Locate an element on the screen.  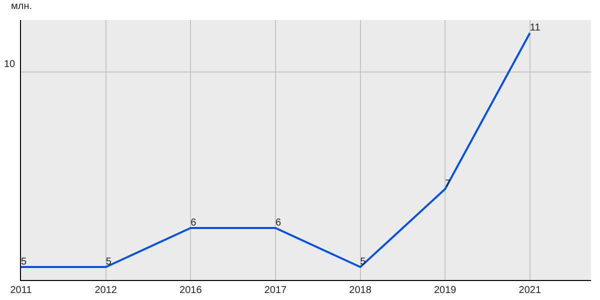
x-tick-label: 2018 is located at coordinates (360, 290).